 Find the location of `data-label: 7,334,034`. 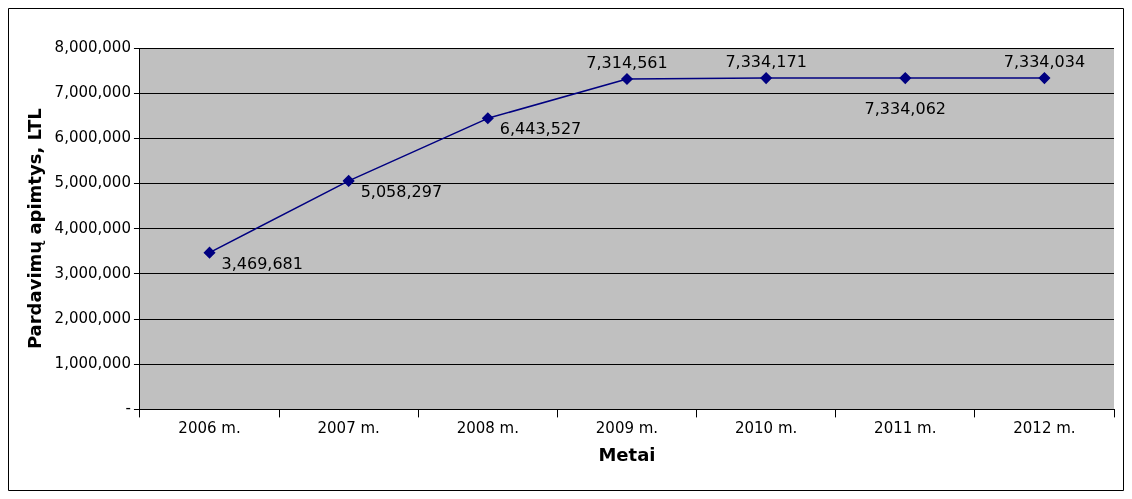

data-label: 7,334,034 is located at coordinates (1044, 62).